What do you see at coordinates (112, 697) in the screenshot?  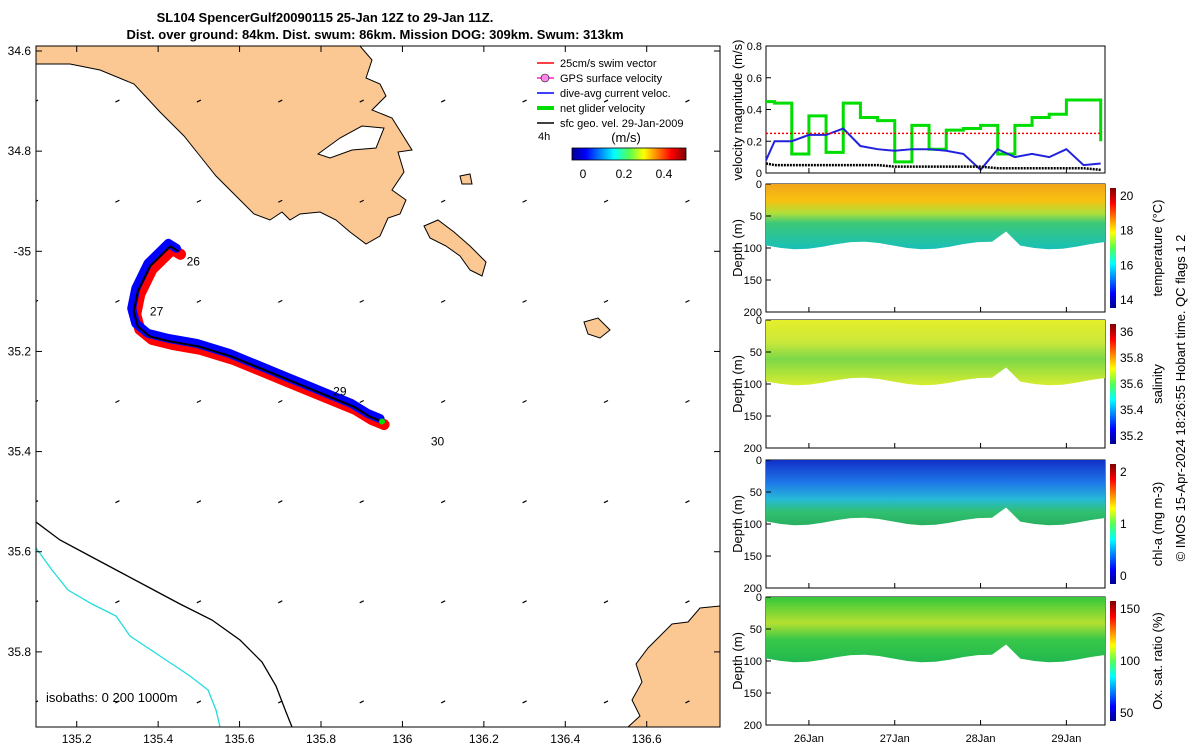 I see `isobaths-label: isobaths: 0 200 1000m` at bounding box center [112, 697].